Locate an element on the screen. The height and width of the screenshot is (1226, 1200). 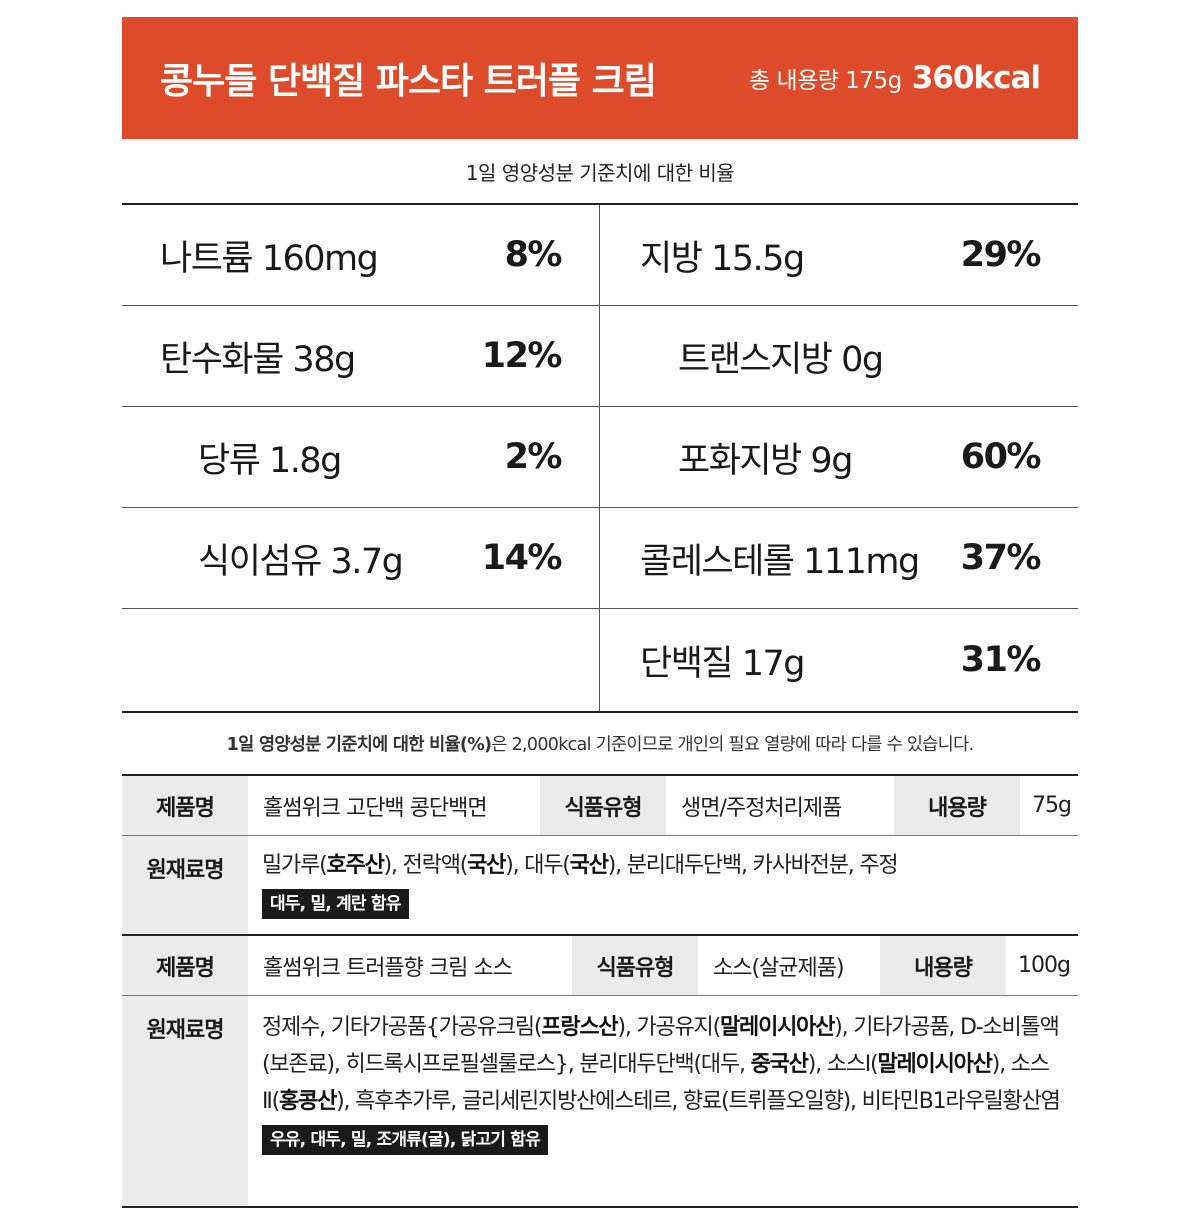
nutrient-label: 당류 1.8g is located at coordinates (270, 460).